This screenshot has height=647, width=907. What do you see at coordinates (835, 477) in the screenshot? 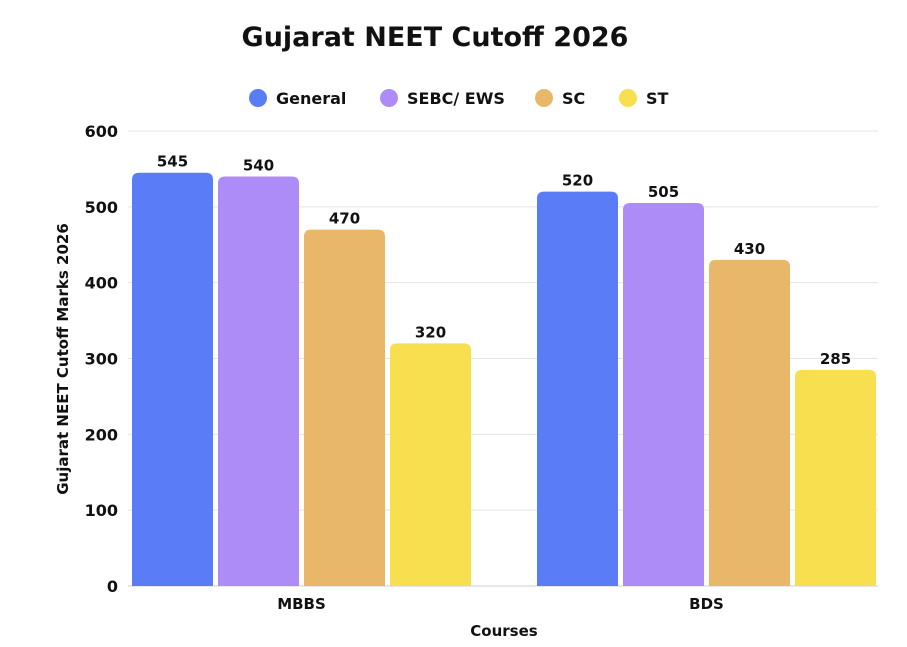
I see `bar-bds-st` at bounding box center [835, 477].